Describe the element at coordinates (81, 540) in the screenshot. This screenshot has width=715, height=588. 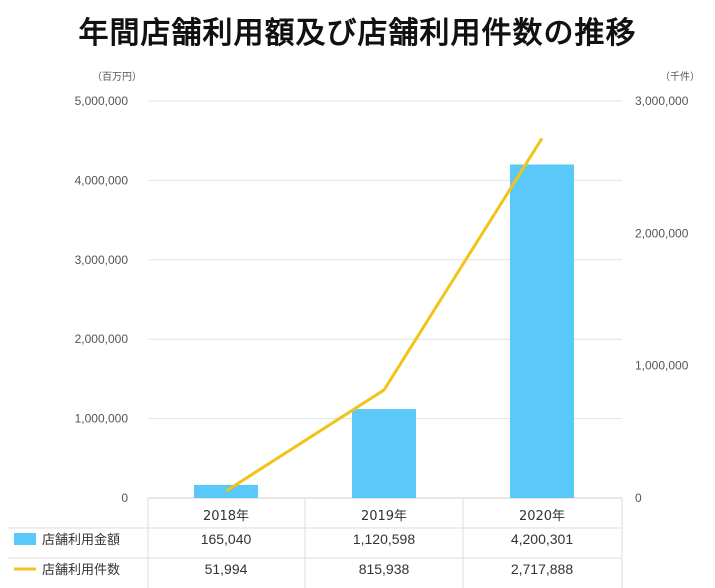
I see `legend-label: 店舗利用金額` at that location.